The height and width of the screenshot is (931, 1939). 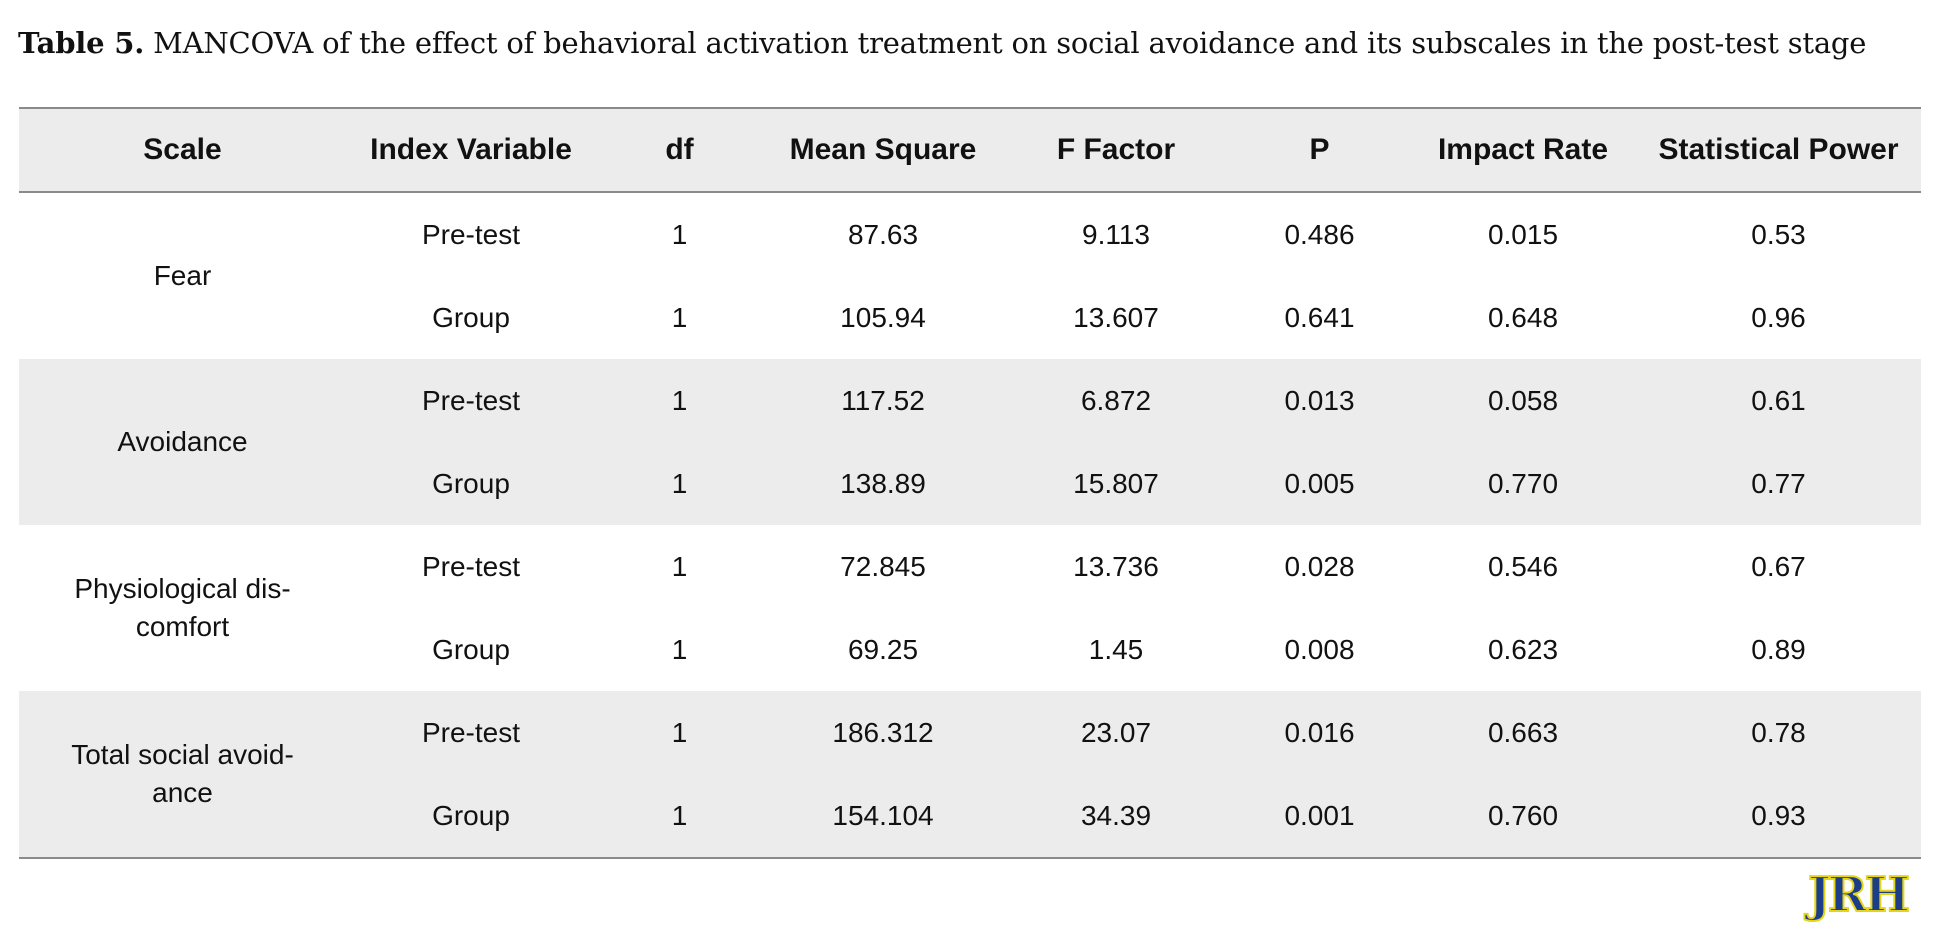 I want to click on table-row: Group 1 69.25 1.45 0.008 0.623 0.89, so click(x=970, y=649).